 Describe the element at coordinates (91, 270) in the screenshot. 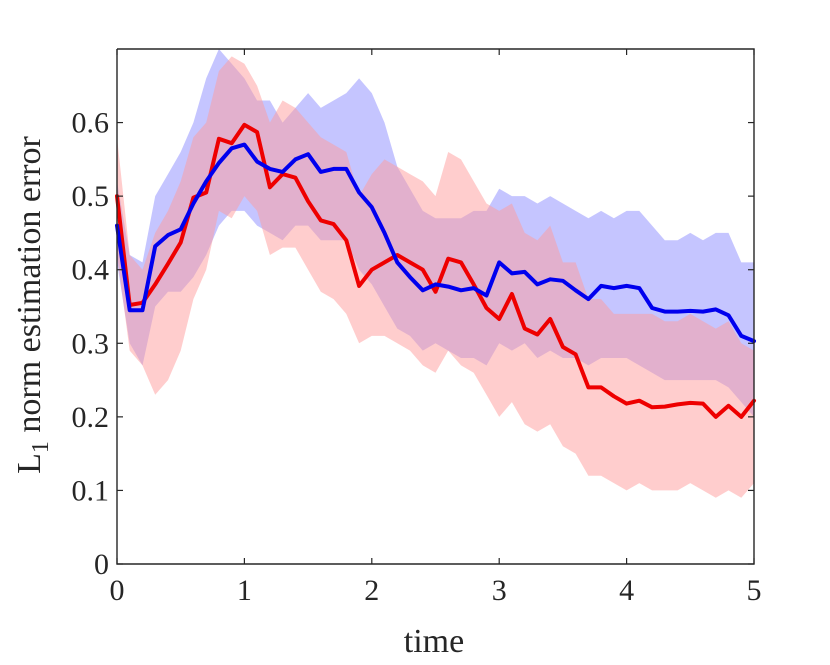

I see `y-tick-label: 0.4` at that location.